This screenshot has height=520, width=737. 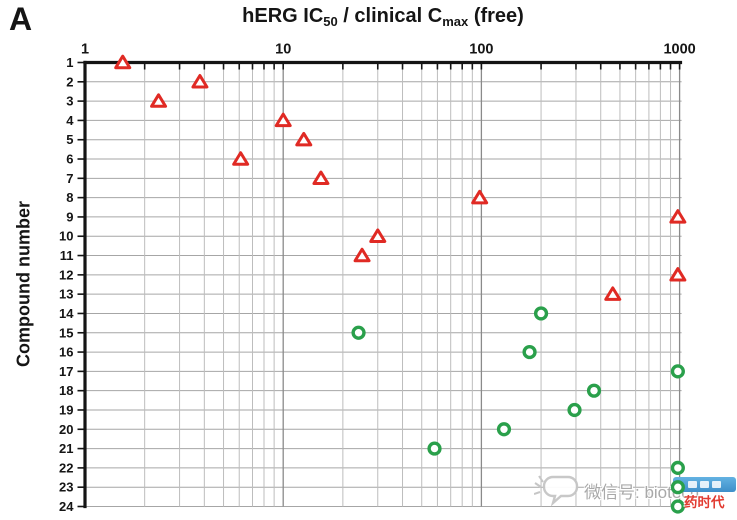 I want to click on wechat-icon, so click(x=556, y=491).